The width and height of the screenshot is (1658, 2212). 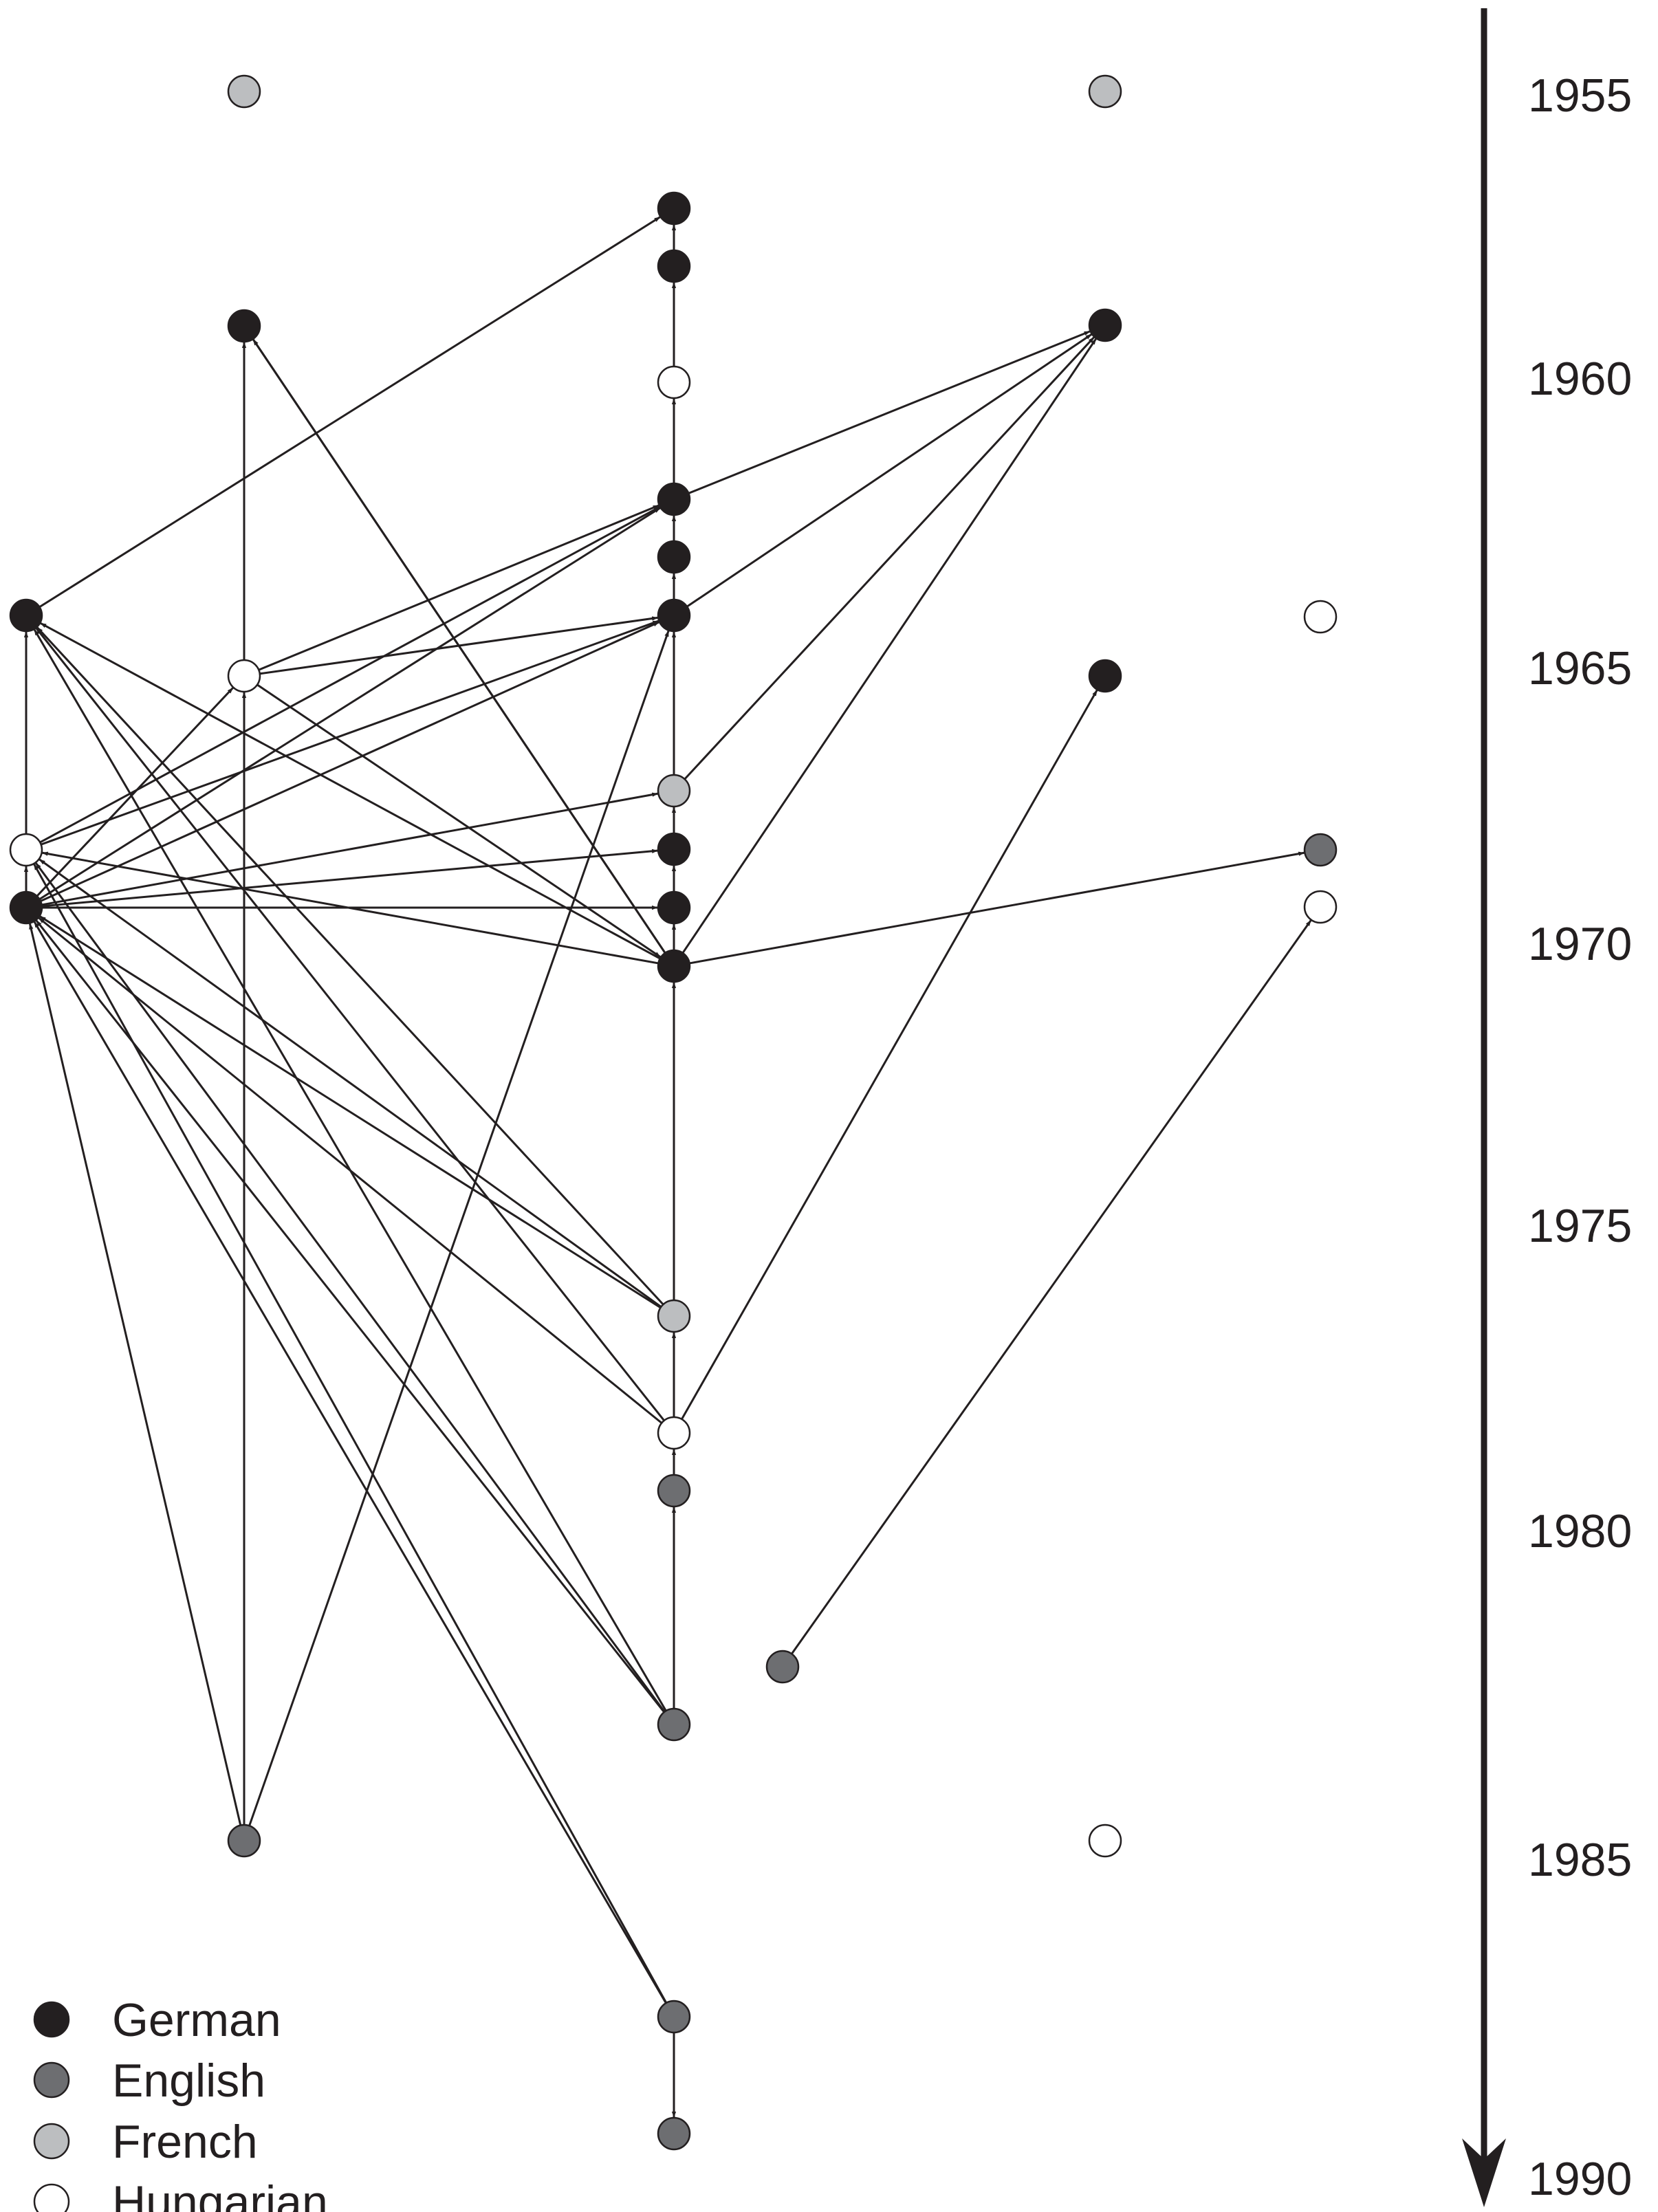 What do you see at coordinates (1580, 1137) in the screenshot?
I see `year-labels: 1955 1960 1965 1970 1975 1980 1985 1990` at bounding box center [1580, 1137].